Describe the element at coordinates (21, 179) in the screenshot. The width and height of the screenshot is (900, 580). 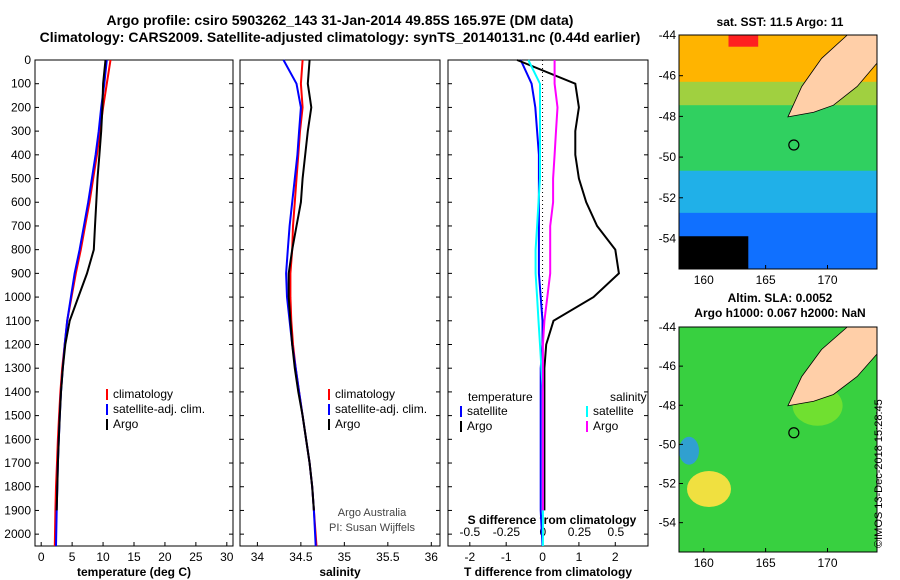
I see `y-tick-label: 500` at that location.